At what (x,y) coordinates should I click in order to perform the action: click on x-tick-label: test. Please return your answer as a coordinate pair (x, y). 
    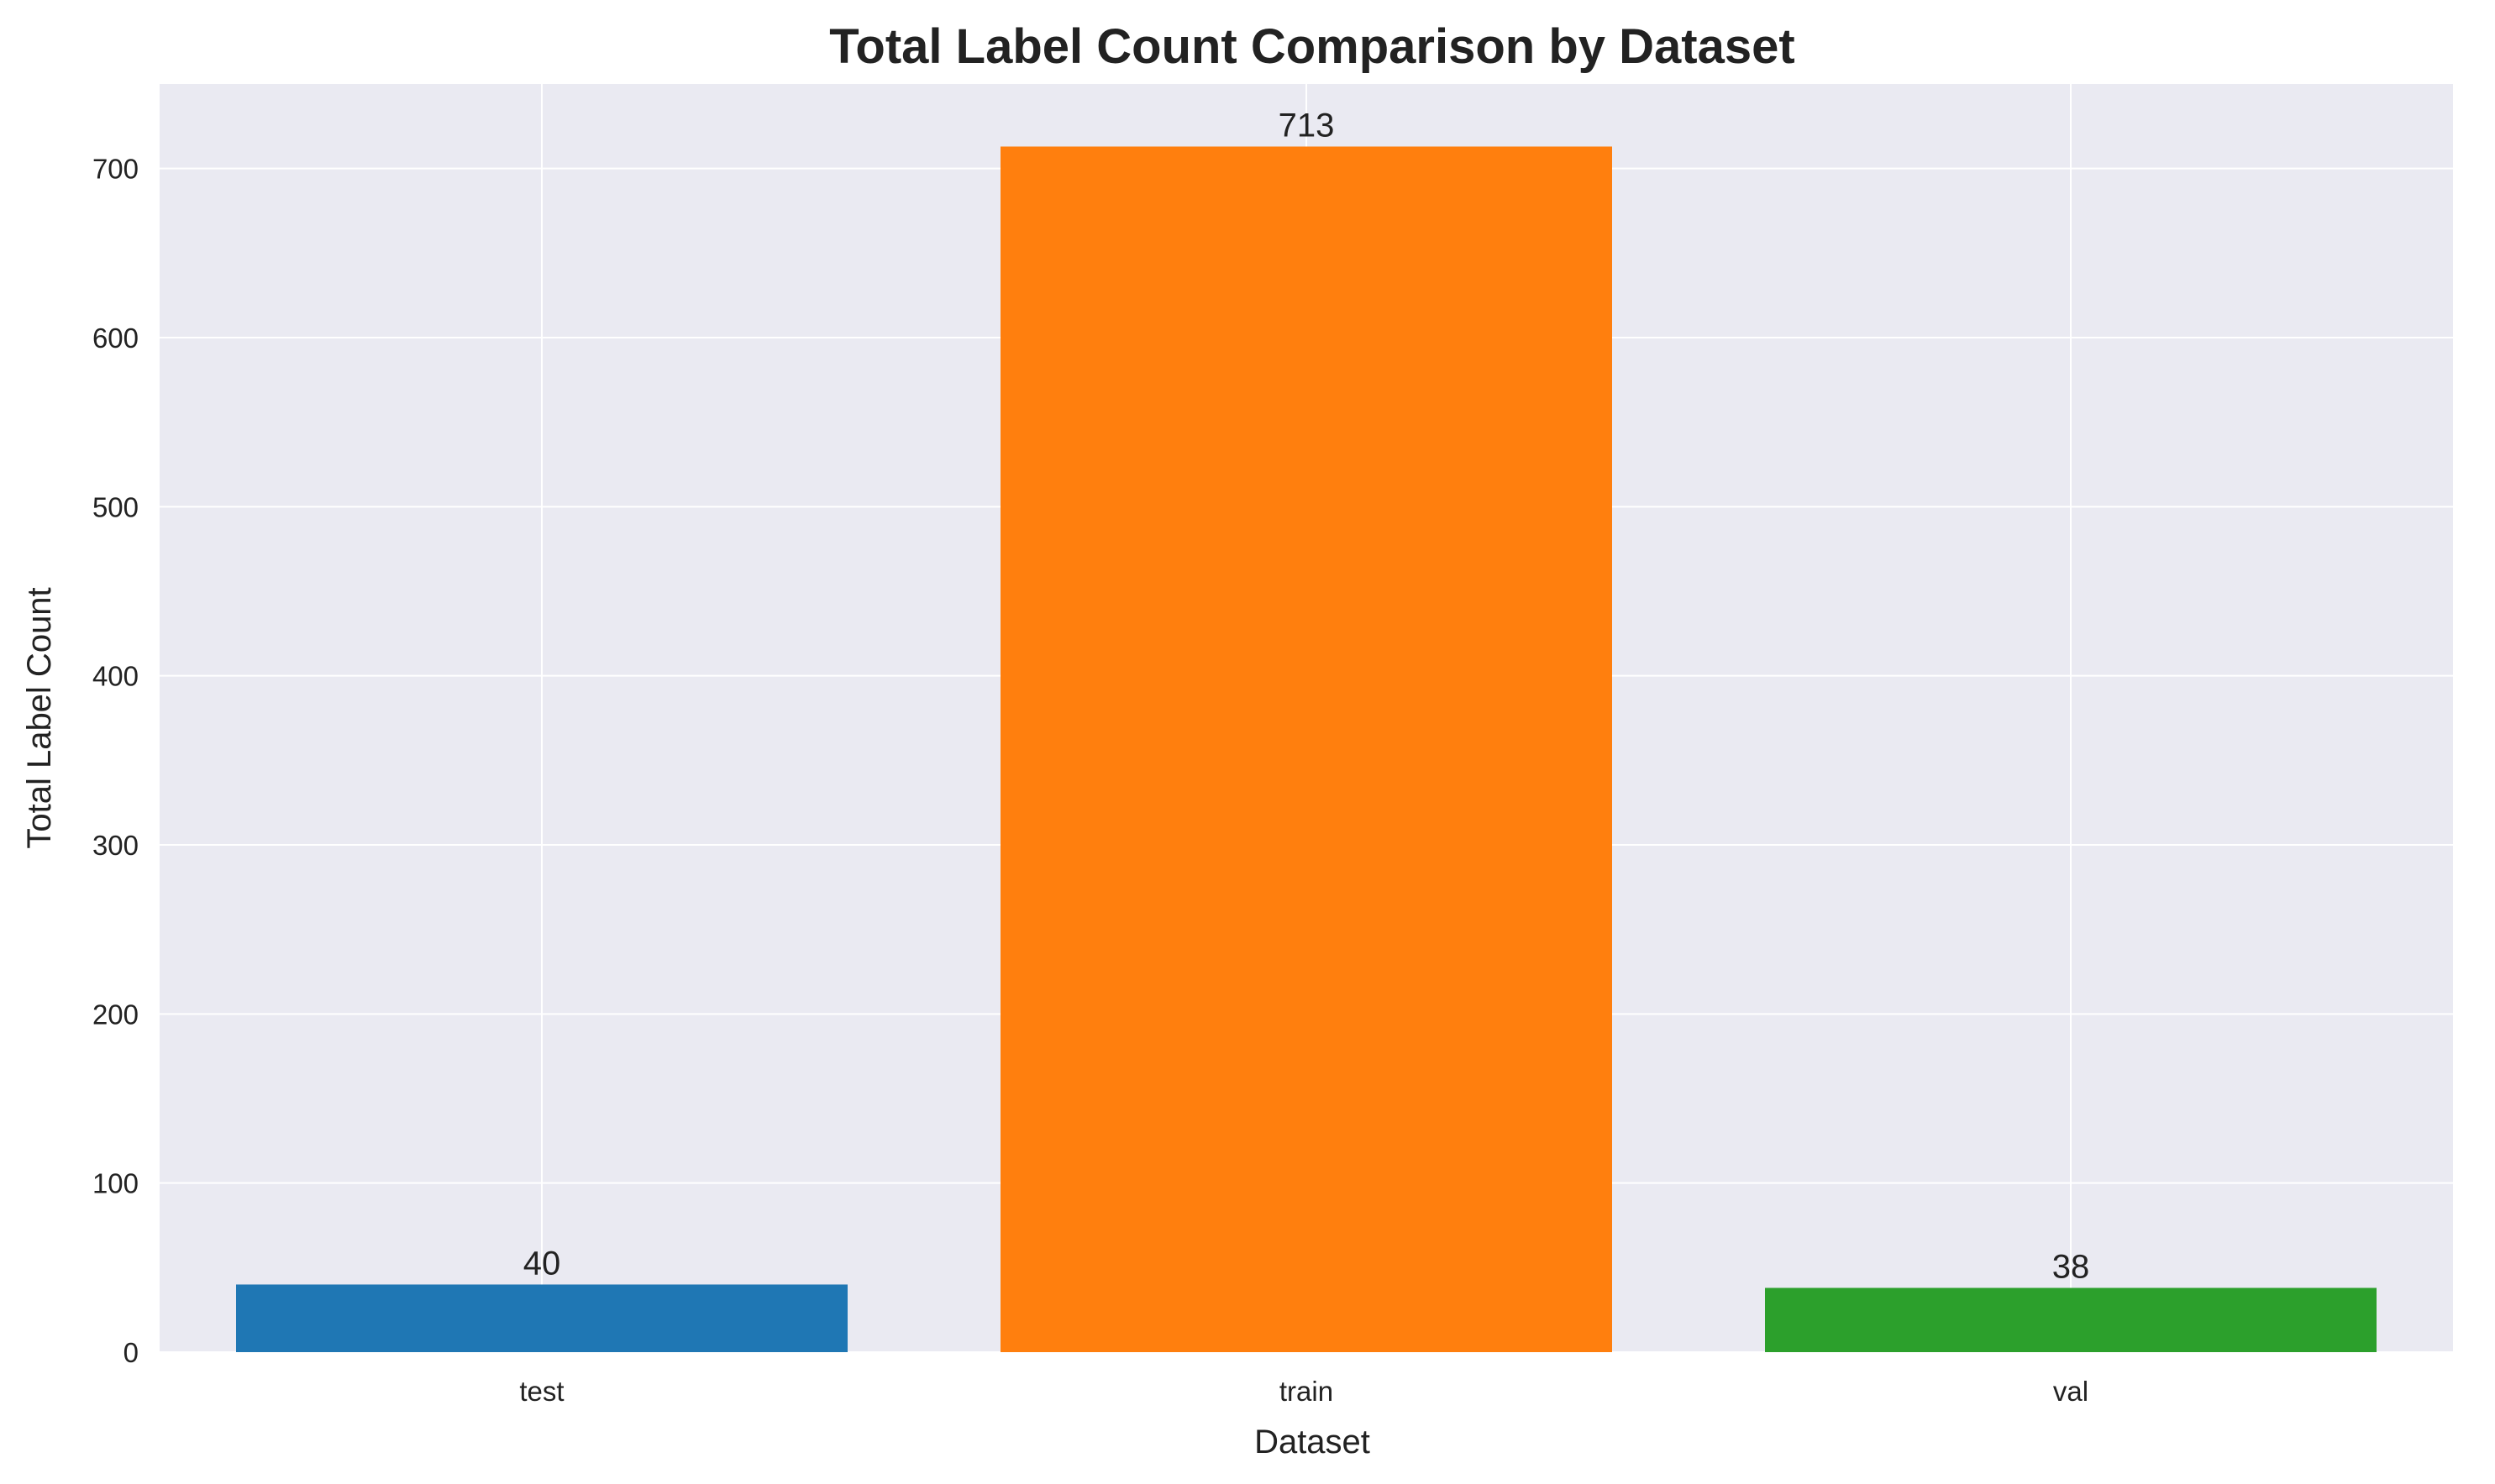
    Looking at the image, I should click on (542, 1391).